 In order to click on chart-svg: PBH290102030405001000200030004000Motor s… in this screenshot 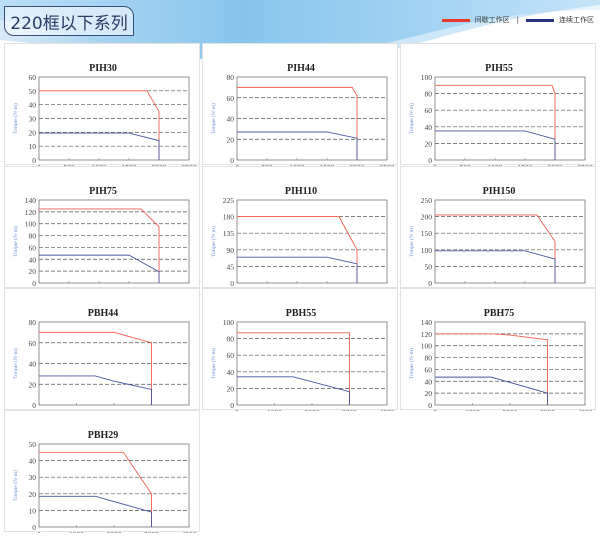, I will do `click(104, 481)`.